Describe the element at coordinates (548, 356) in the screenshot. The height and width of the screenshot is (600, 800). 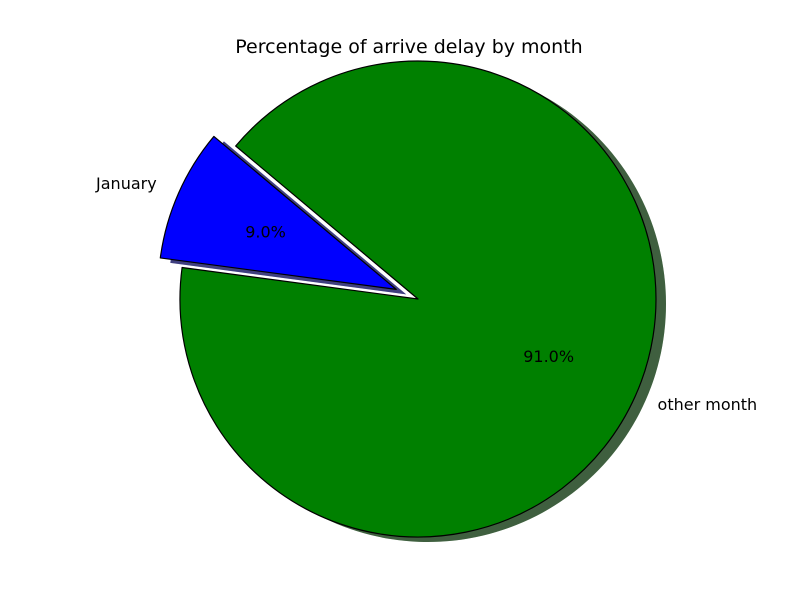
I see `pct-label-other-month: 91.0%` at that location.